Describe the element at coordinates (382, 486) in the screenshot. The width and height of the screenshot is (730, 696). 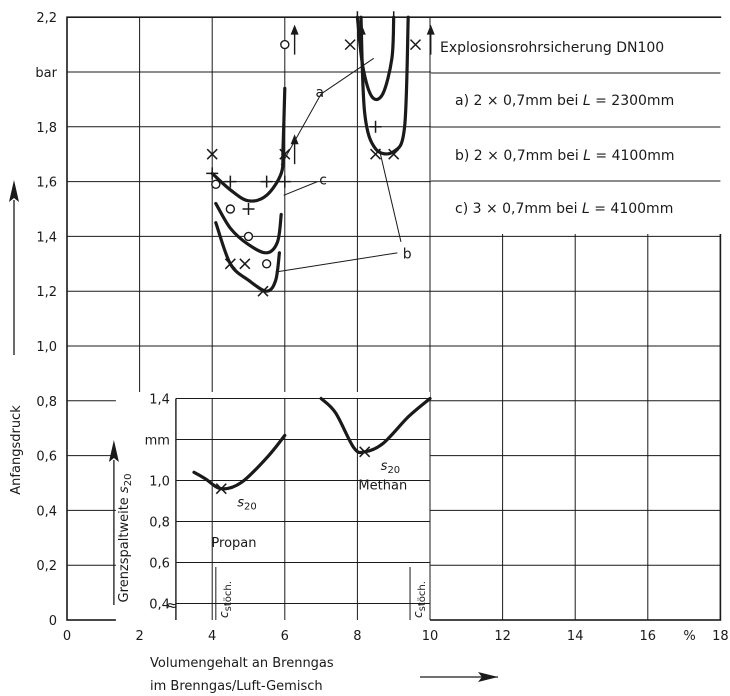
I see `inset-label-methan: Methan` at that location.